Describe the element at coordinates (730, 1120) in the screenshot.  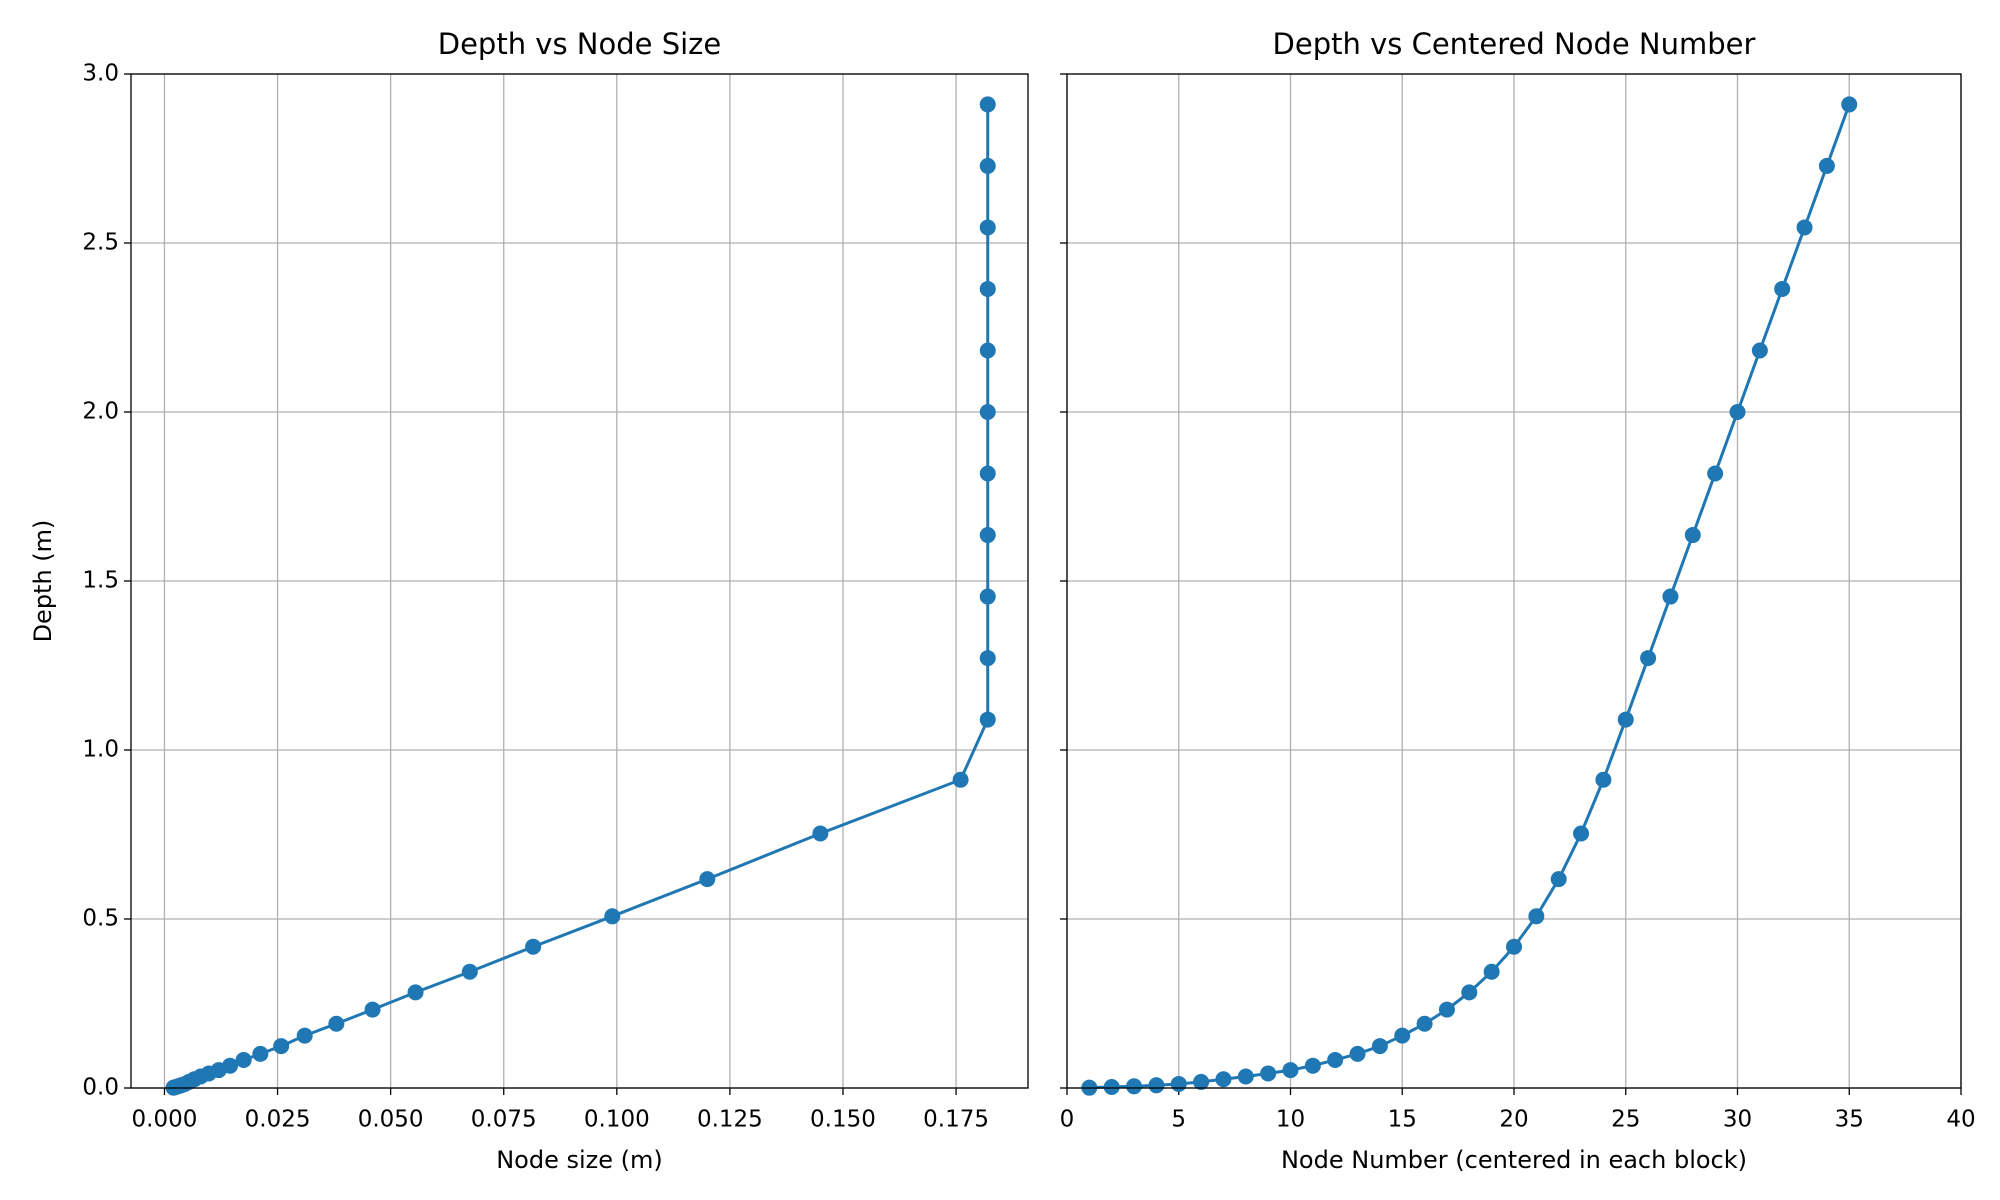
I see `x-tick-label: 0.125` at that location.